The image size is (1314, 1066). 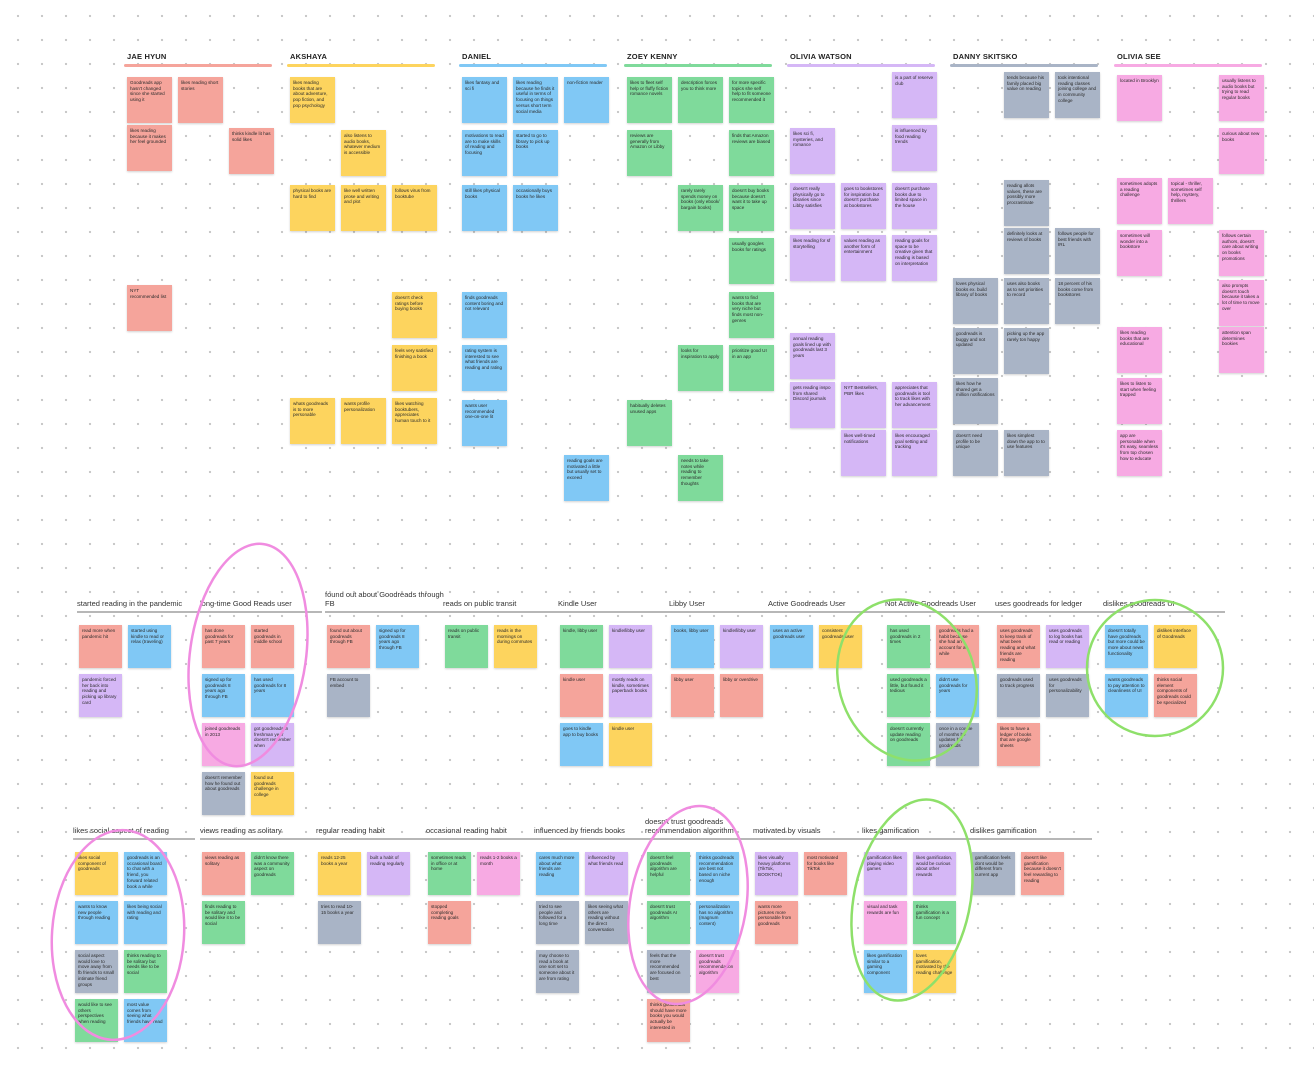 I want to click on sticky-note: sometimes reads in office or at home, so click(x=449, y=873).